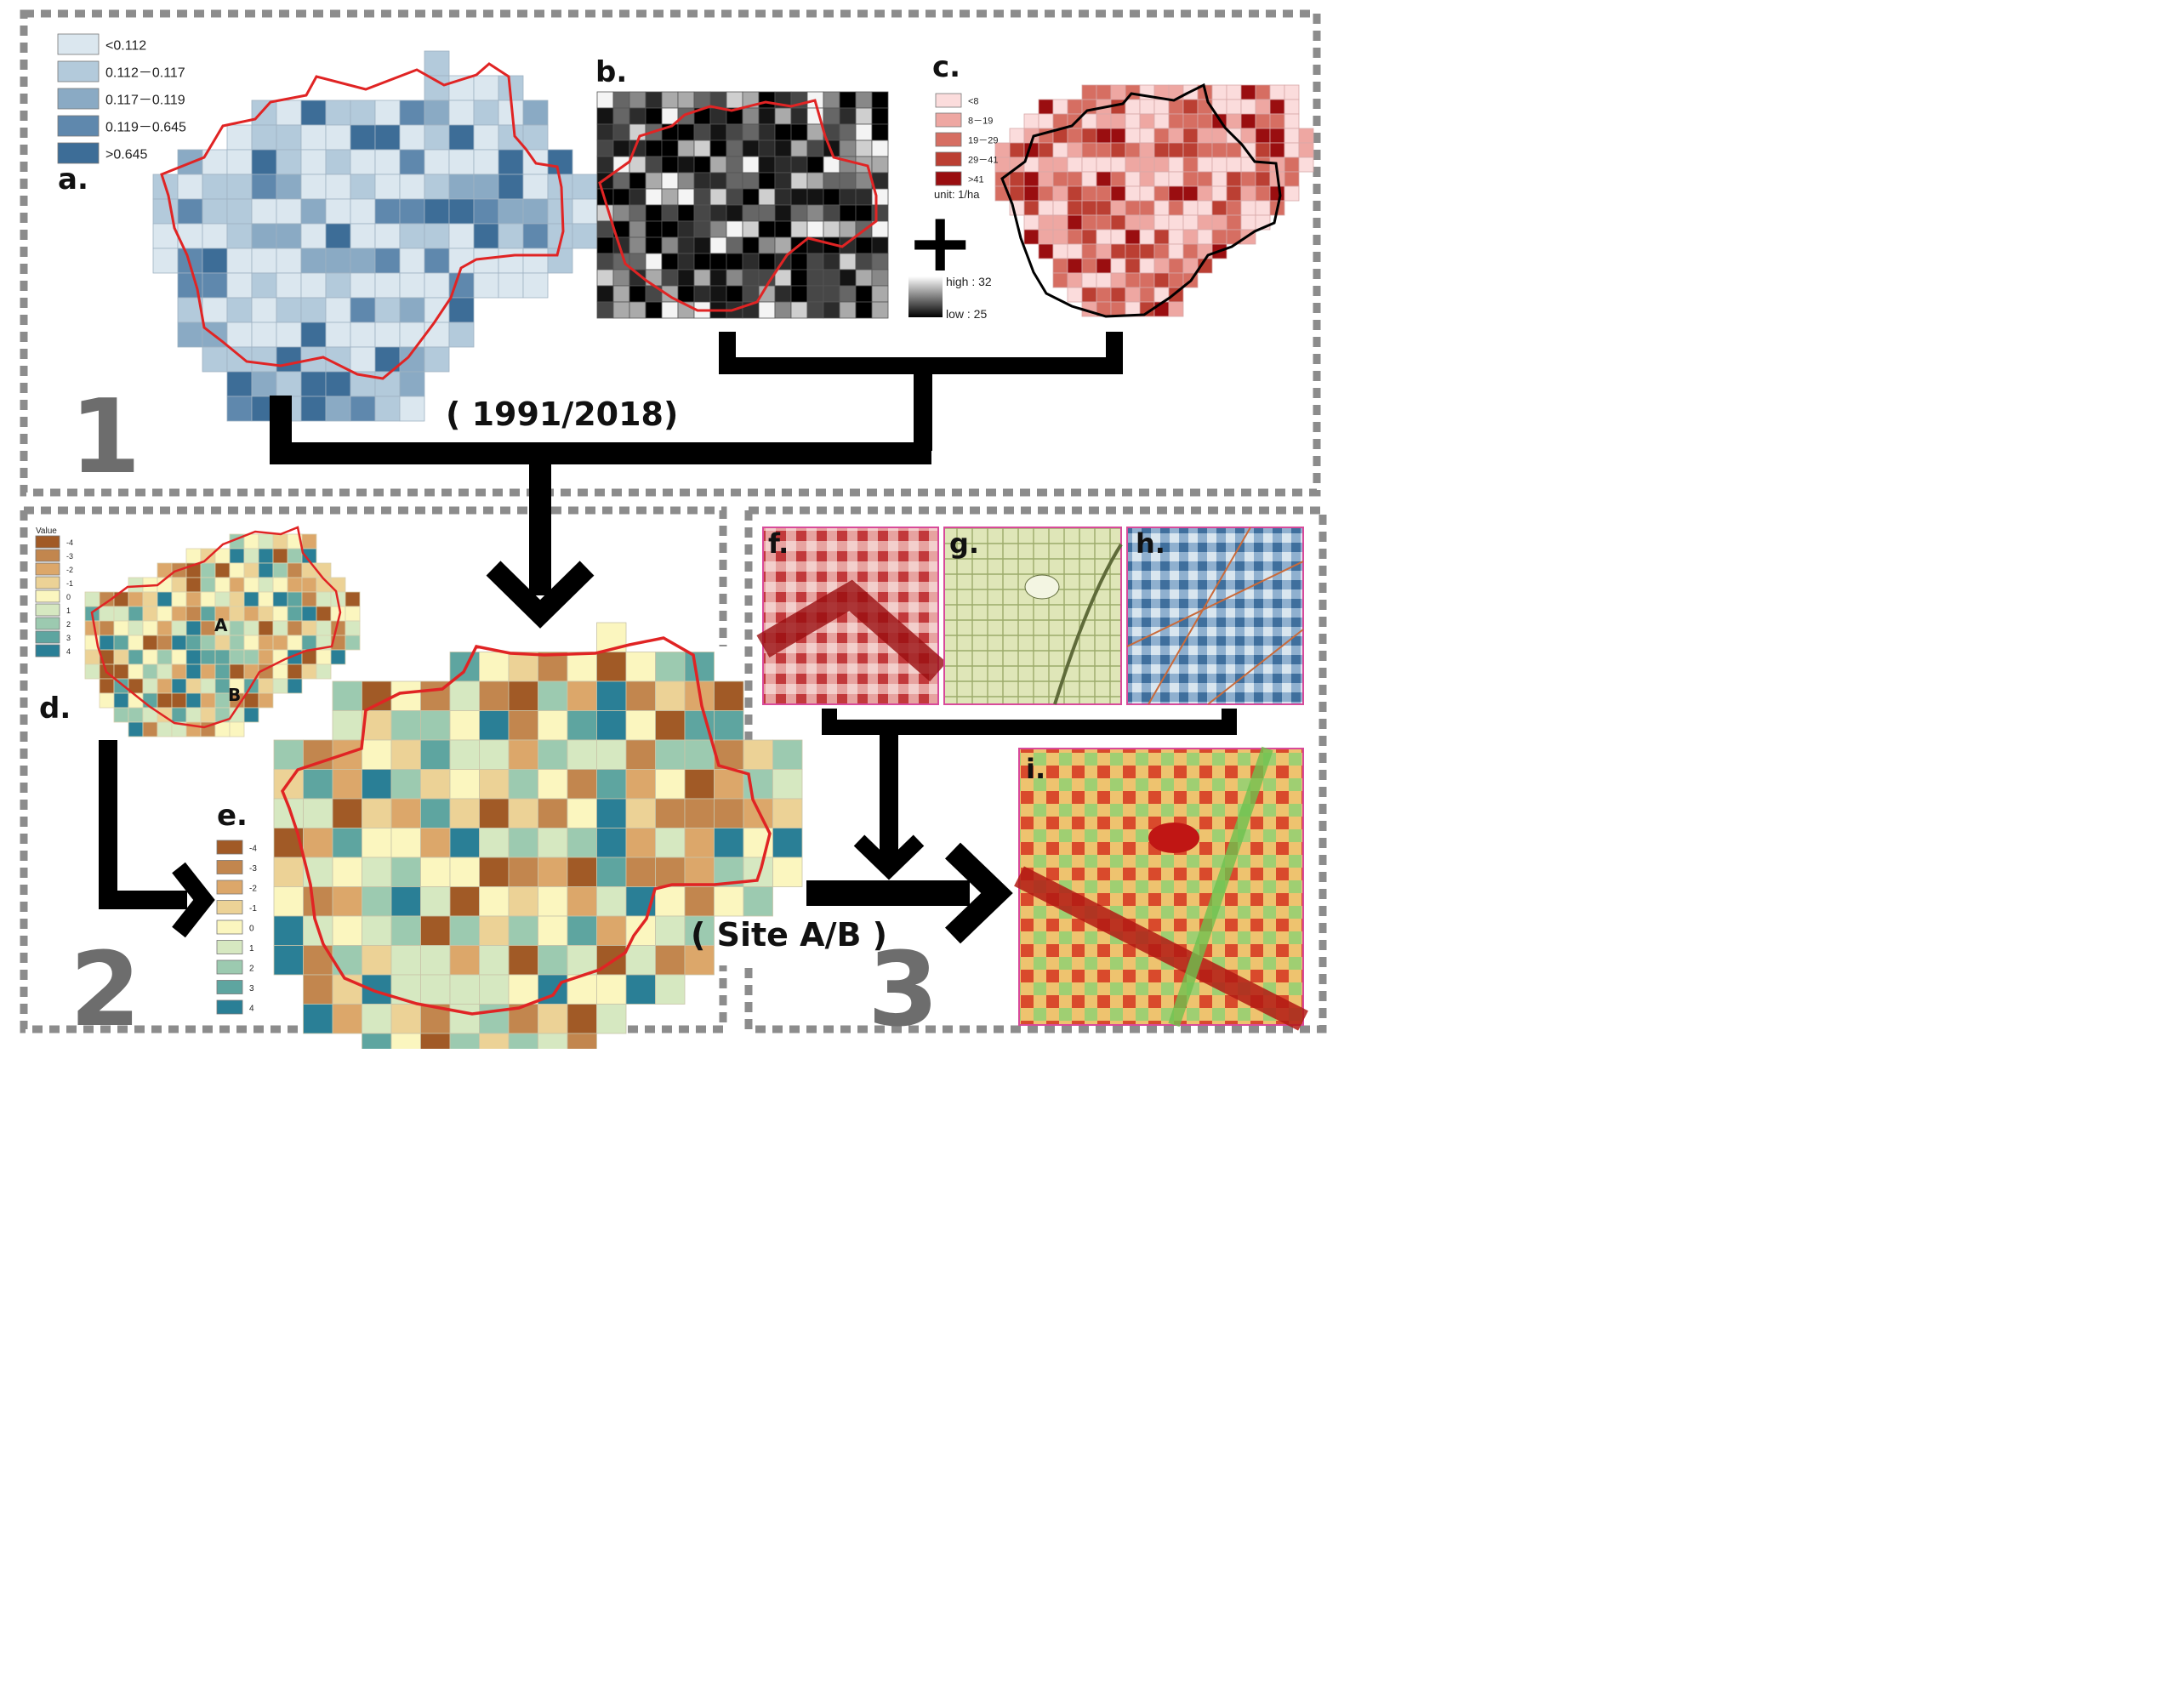 This screenshot has height=1708, width=2170. I want to click on panel-e-legend-label: -2, so click(253, 888).